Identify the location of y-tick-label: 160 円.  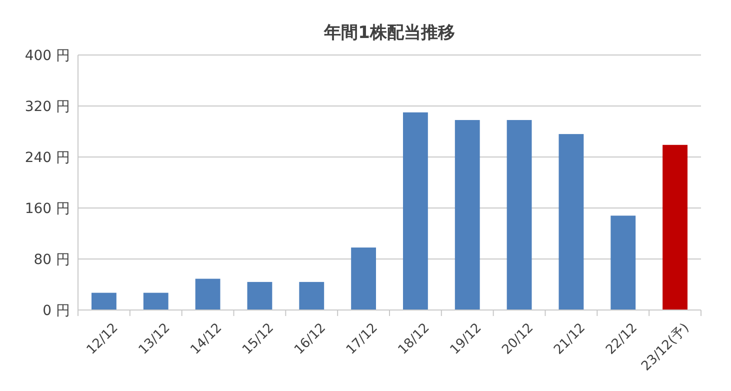
(47, 208).